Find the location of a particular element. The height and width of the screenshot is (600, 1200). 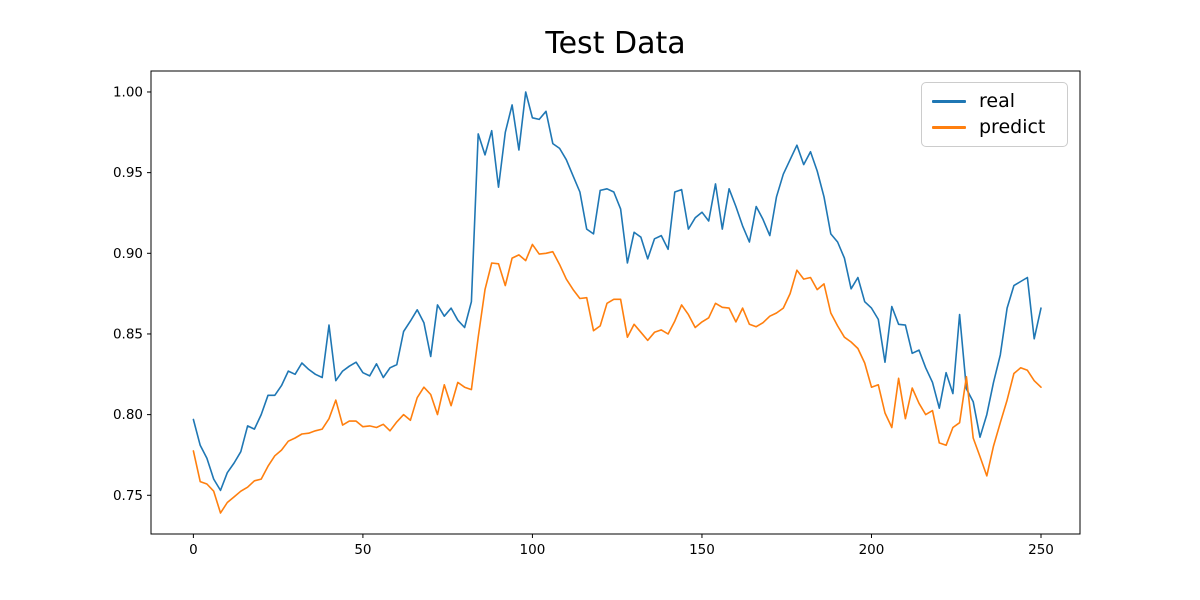

legend-line-sample-predict is located at coordinates (949, 128).